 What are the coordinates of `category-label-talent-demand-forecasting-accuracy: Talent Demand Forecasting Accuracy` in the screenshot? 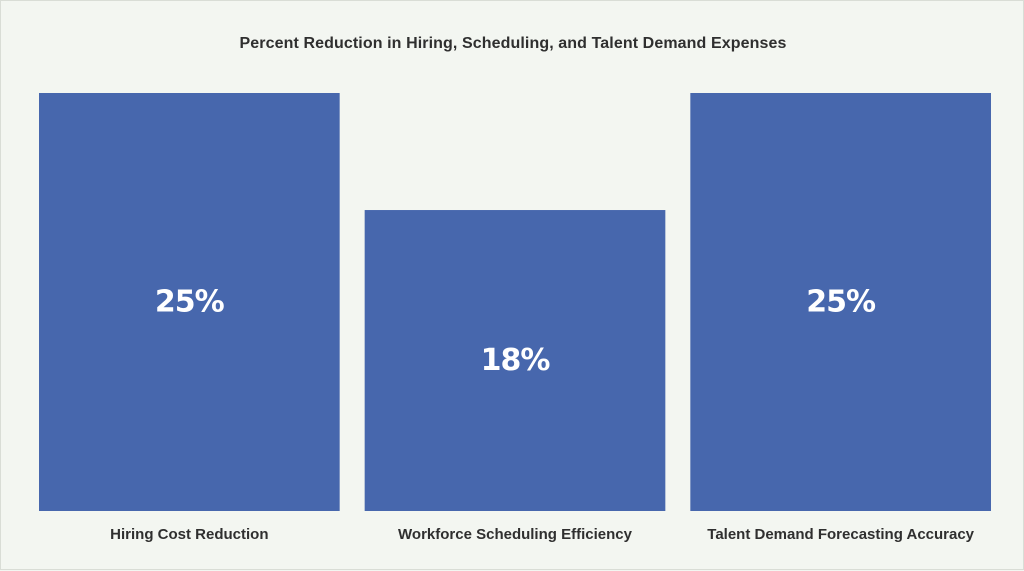 It's located at (840, 534).